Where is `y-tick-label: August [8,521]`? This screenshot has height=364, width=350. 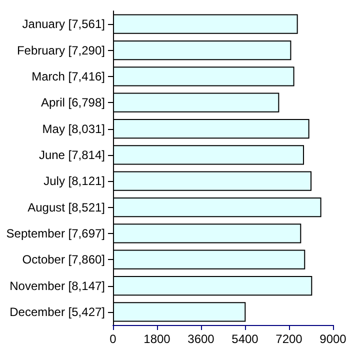 y-tick-label: August [8,521] is located at coordinates (66, 207).